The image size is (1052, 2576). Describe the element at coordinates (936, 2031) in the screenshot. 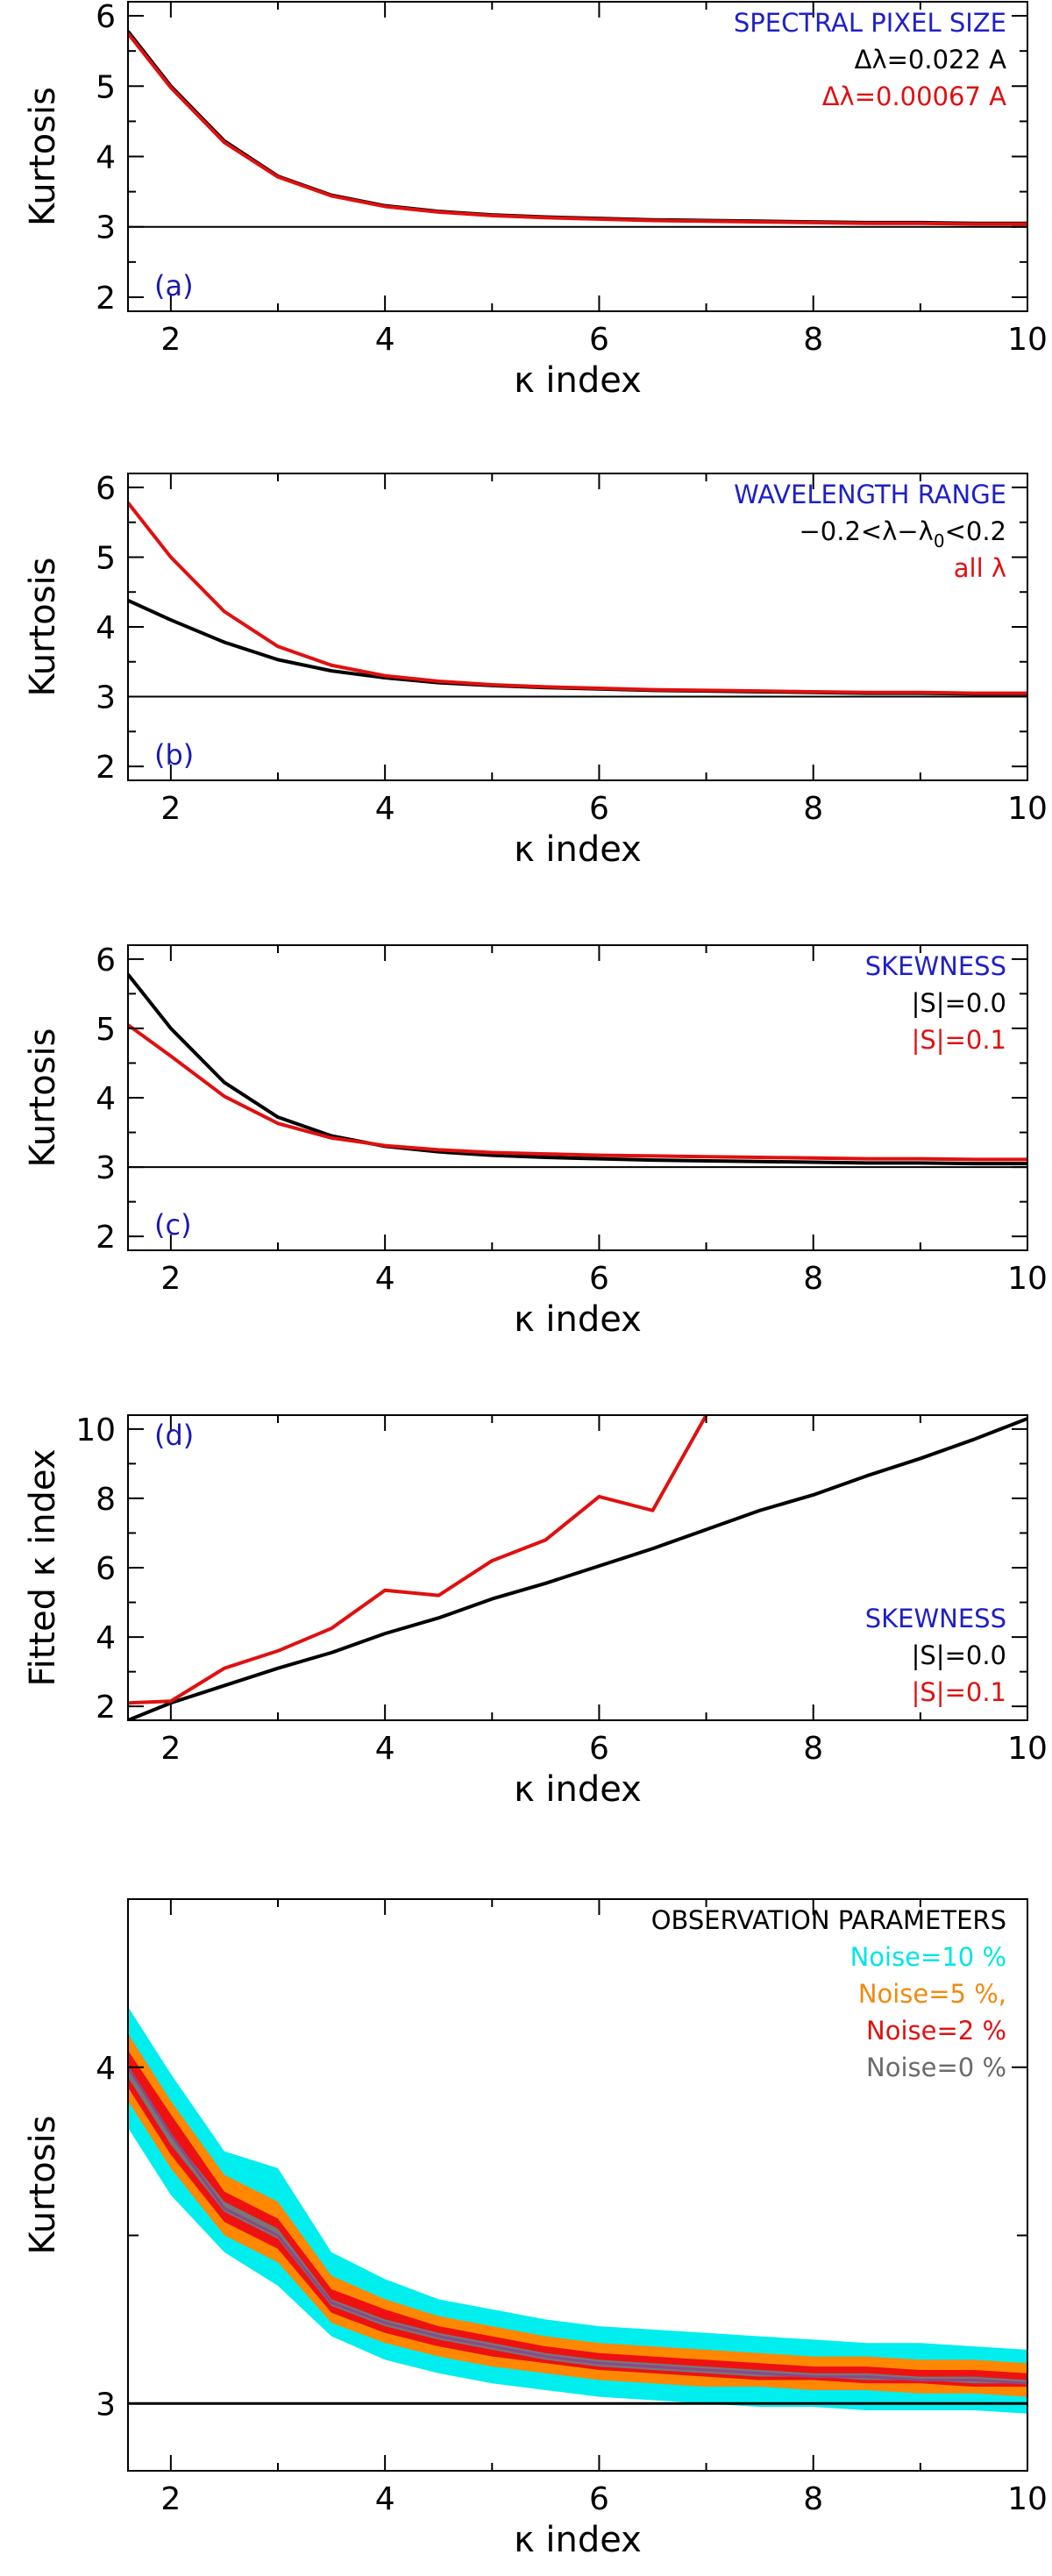

I see `legend-entry: Noise=2 %` at that location.